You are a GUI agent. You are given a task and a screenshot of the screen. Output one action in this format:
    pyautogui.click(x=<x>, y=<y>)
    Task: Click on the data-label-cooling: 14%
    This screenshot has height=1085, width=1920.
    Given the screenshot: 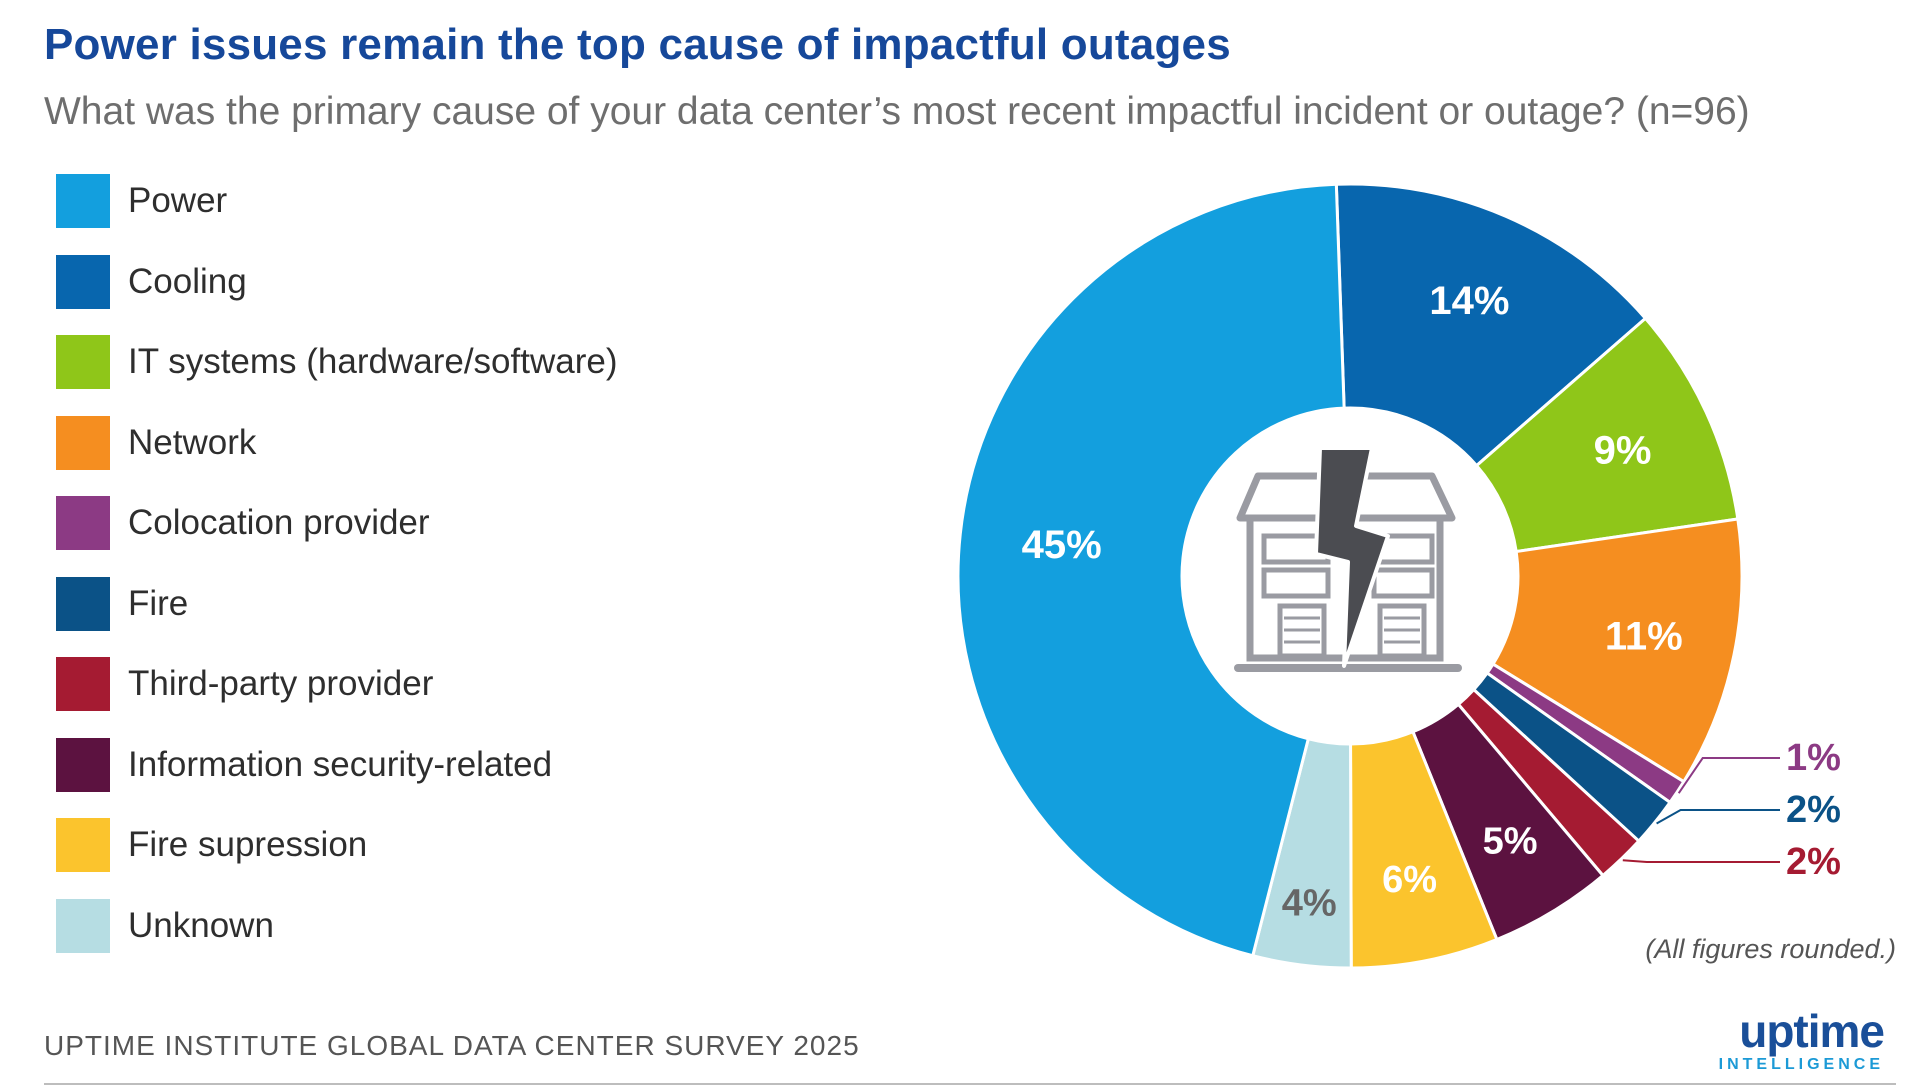 What is the action you would take?
    pyautogui.click(x=1469, y=301)
    